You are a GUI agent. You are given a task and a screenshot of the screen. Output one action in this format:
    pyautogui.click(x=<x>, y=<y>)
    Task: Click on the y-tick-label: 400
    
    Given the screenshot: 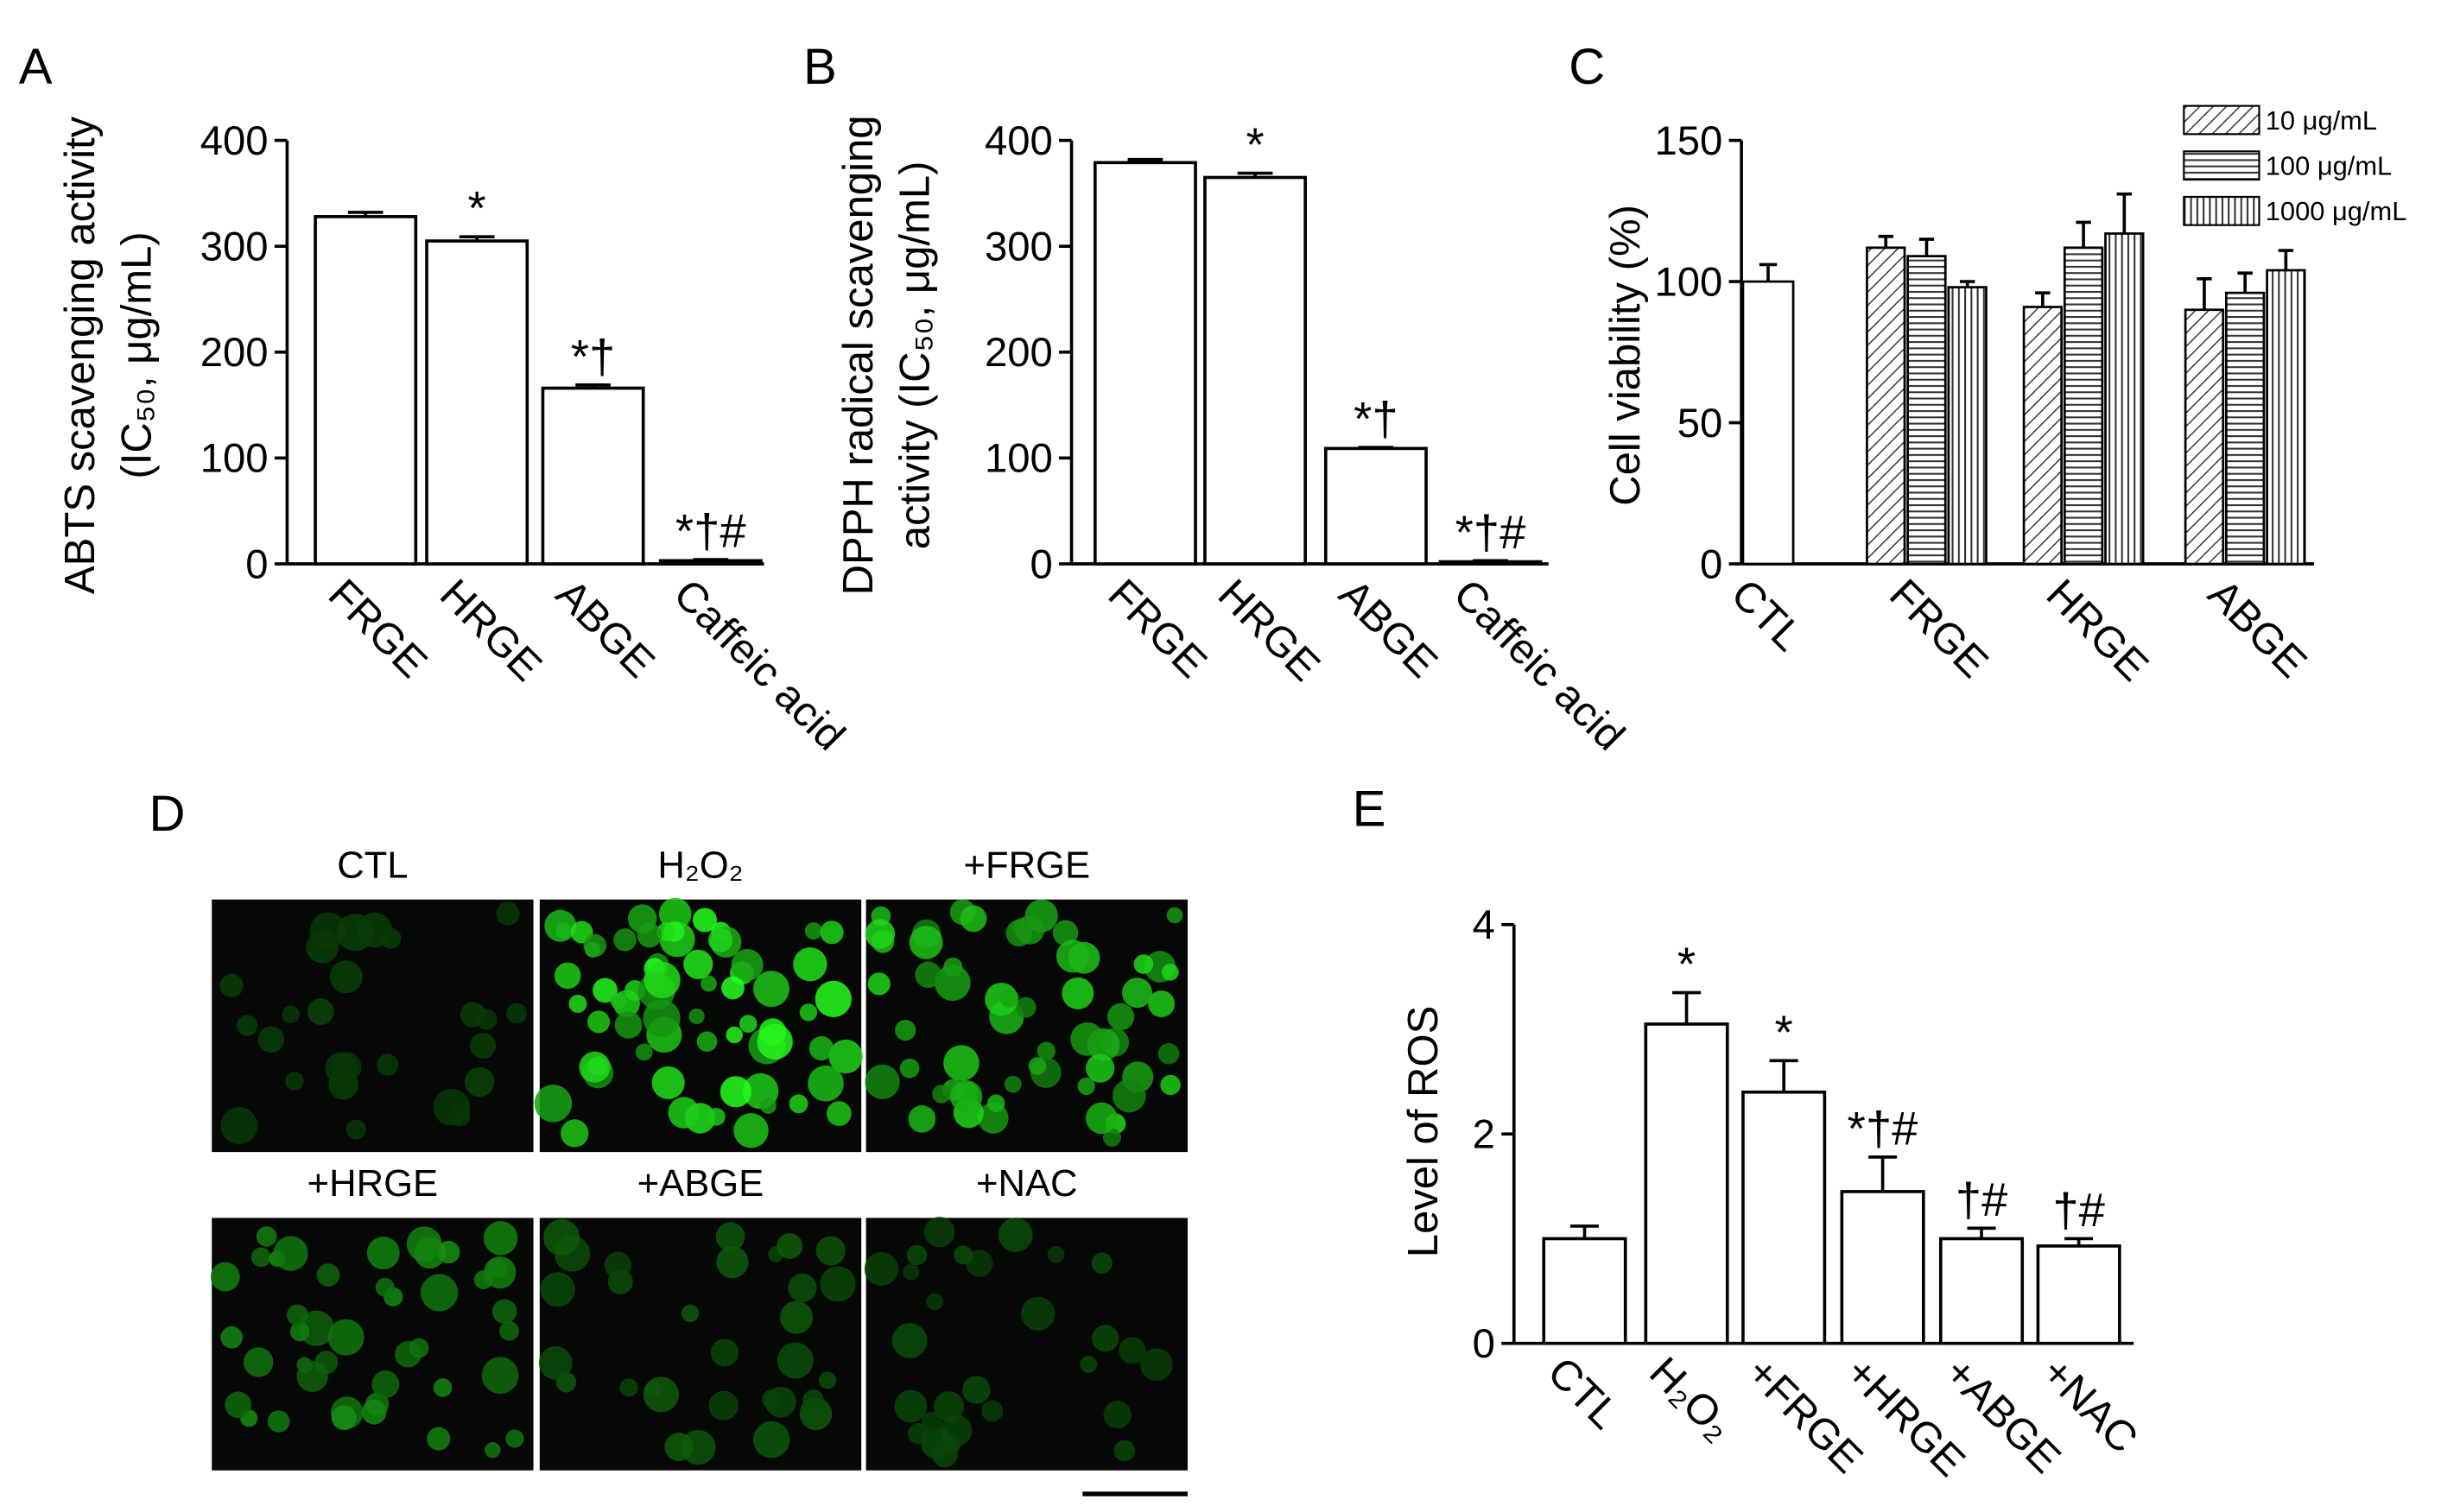 What is the action you would take?
    pyautogui.click(x=234, y=141)
    